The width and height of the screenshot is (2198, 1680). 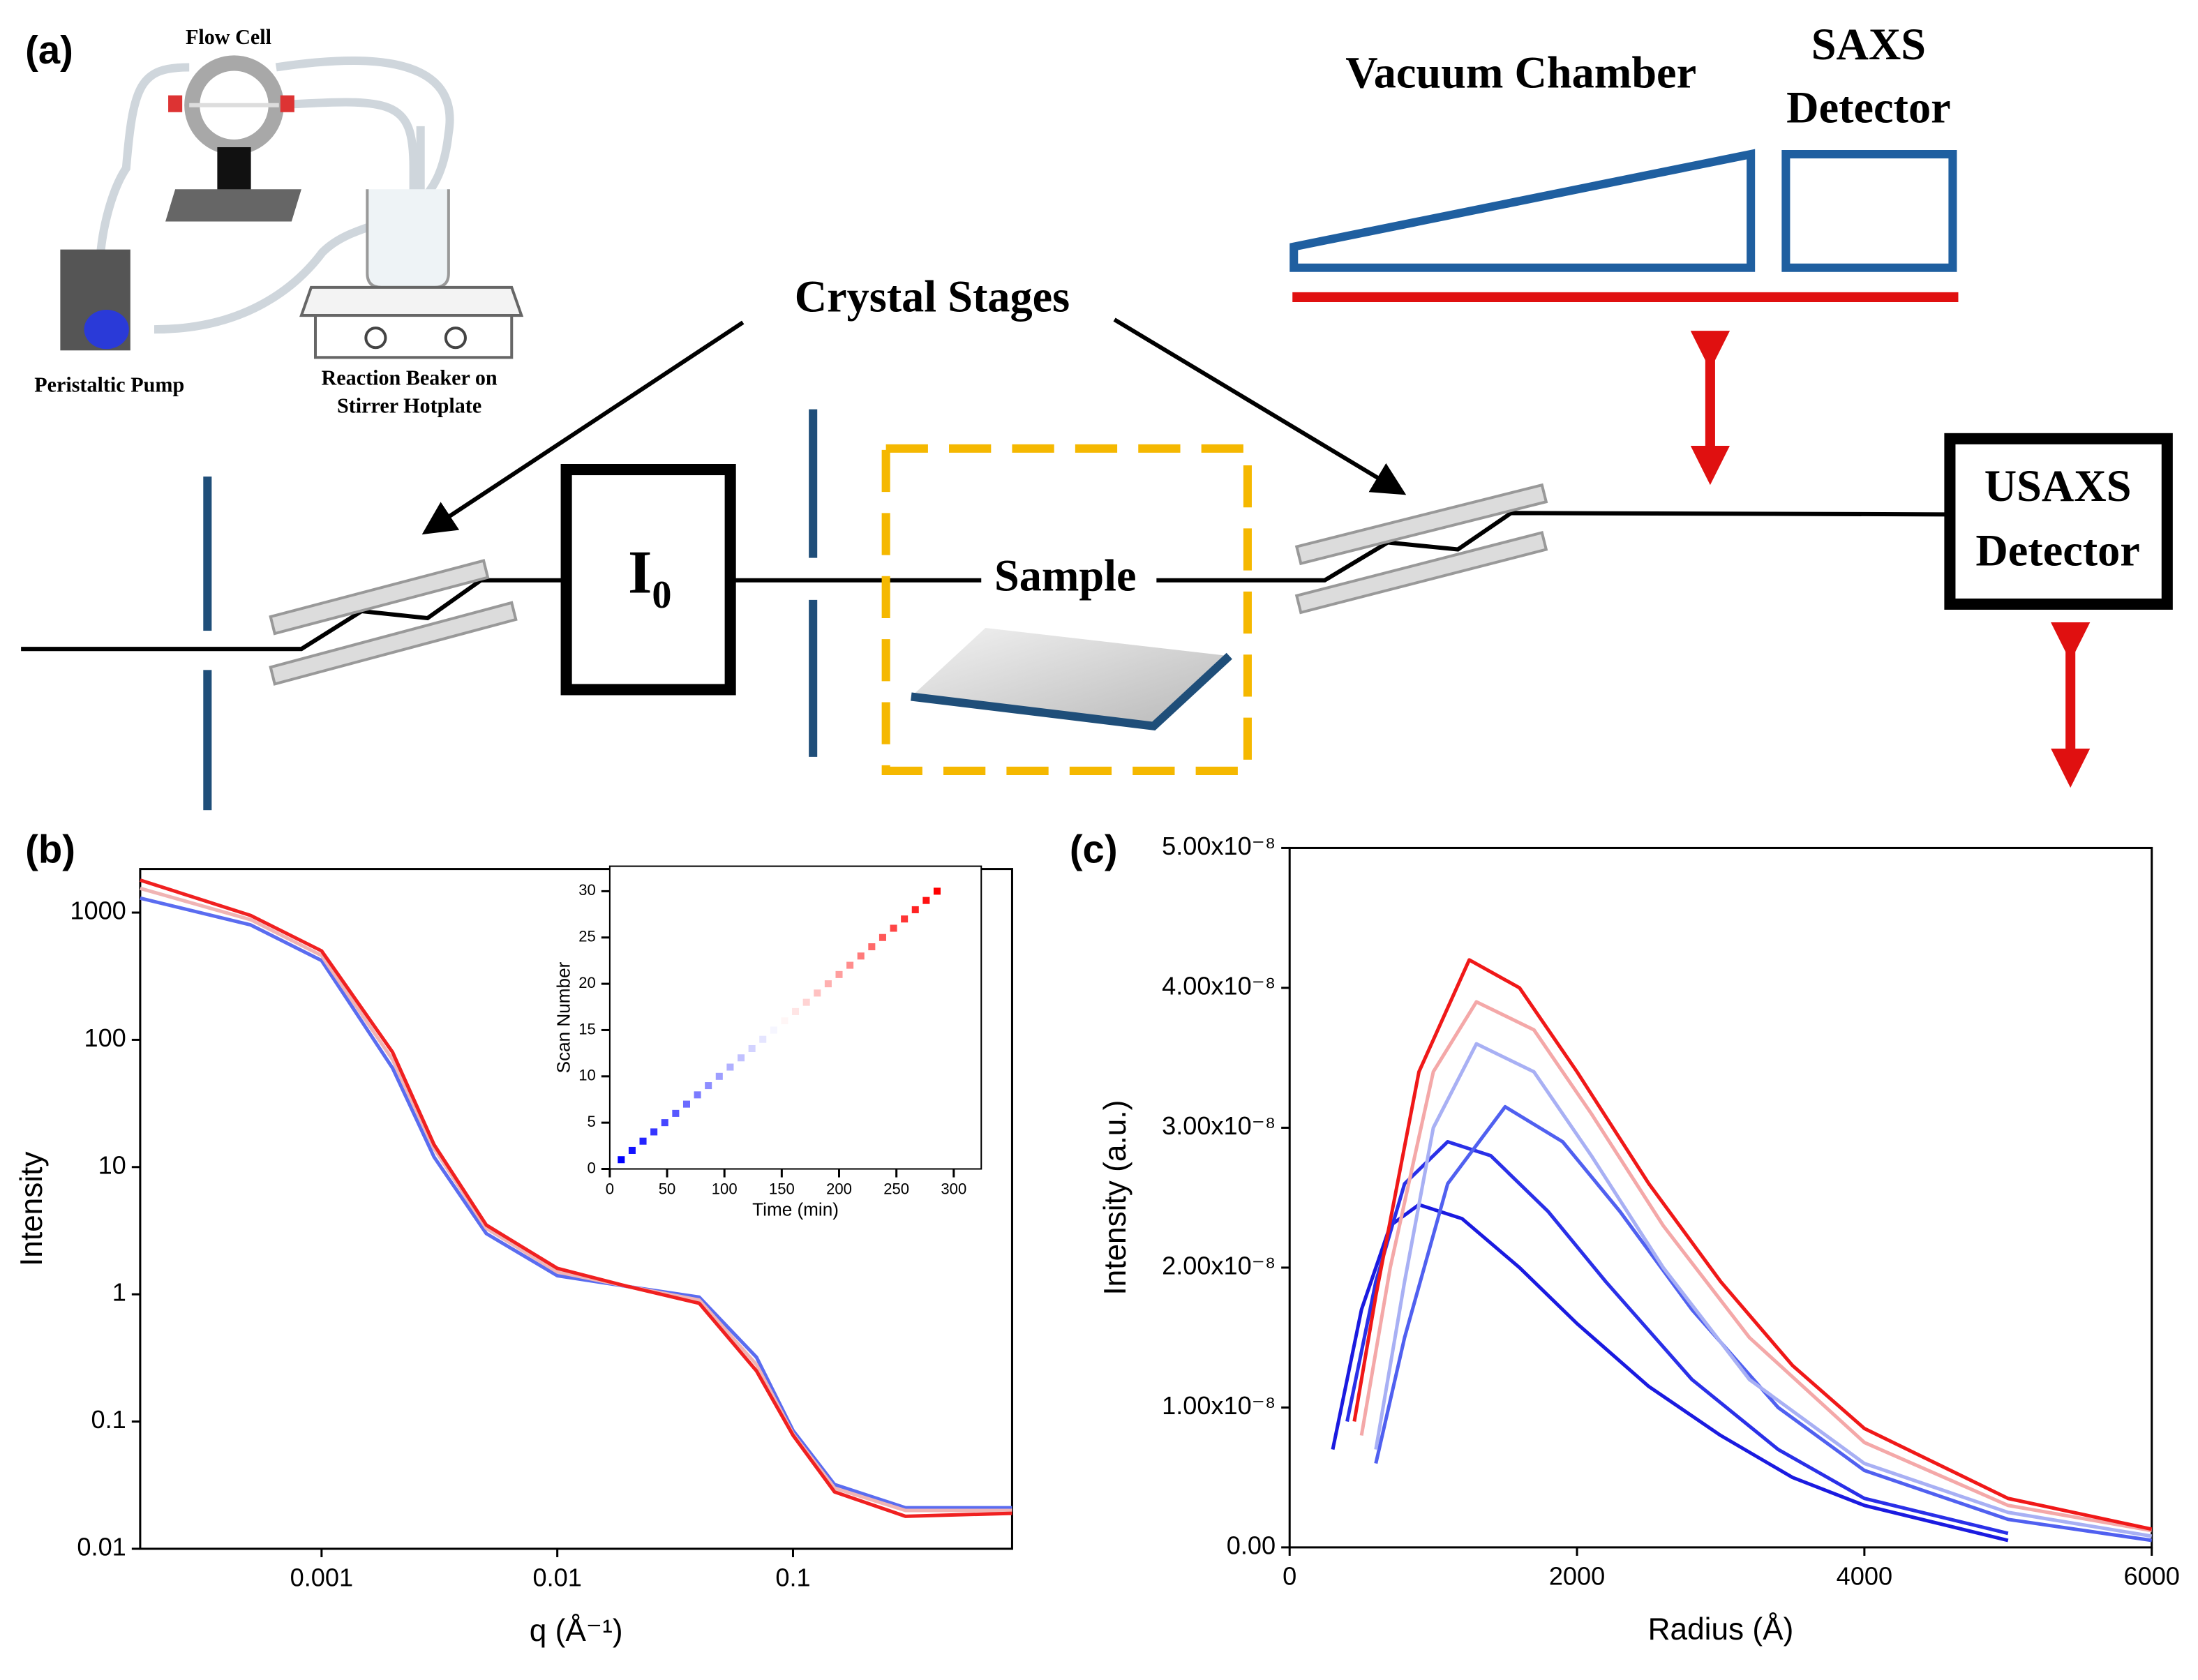 I want to click on x-axis-label: Time (min), so click(x=795, y=1210).